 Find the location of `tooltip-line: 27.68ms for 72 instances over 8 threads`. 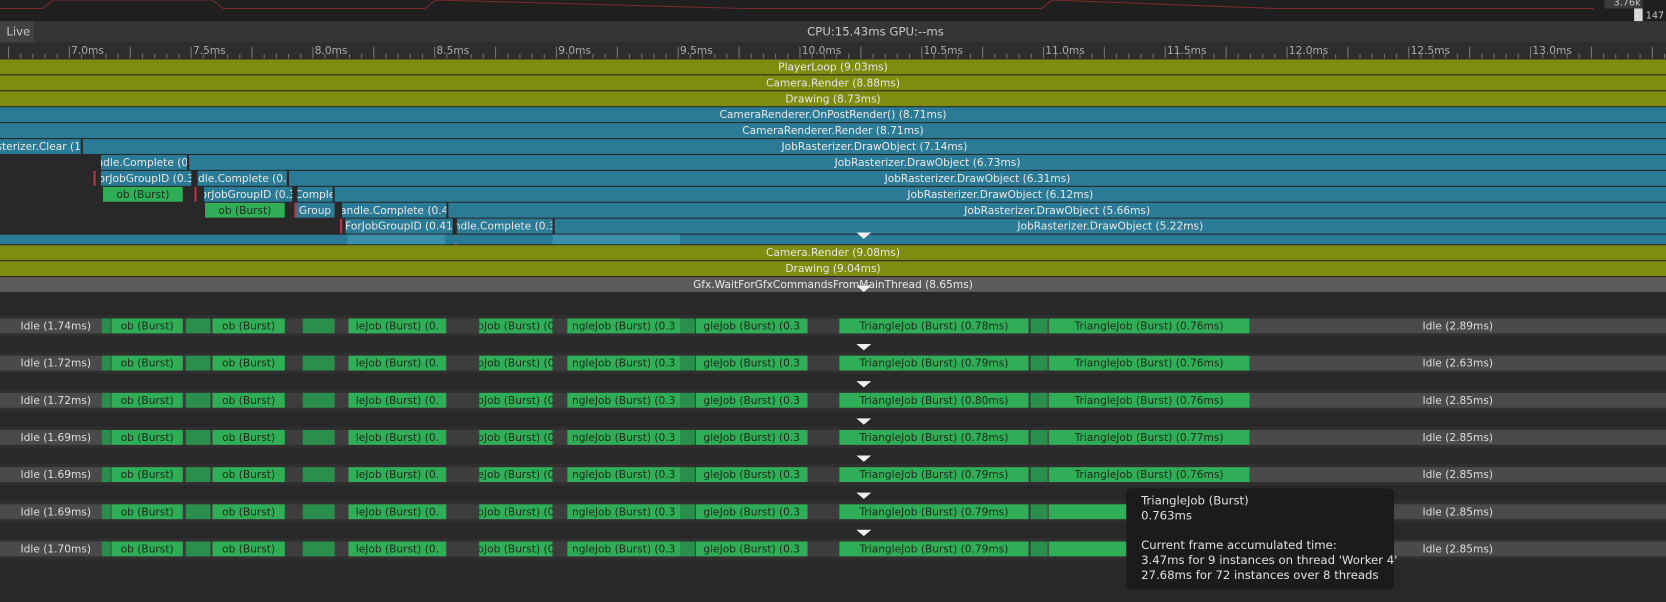

tooltip-line: 27.68ms for 72 instances over 8 threads is located at coordinates (1259, 575).